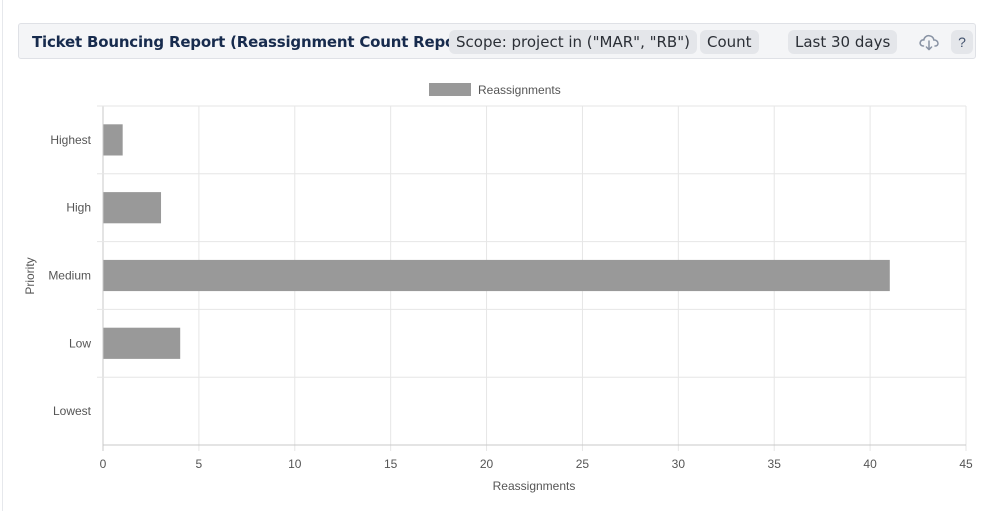 The width and height of the screenshot is (999, 511). What do you see at coordinates (295, 464) in the screenshot?
I see `x-tick-label: 10` at bounding box center [295, 464].